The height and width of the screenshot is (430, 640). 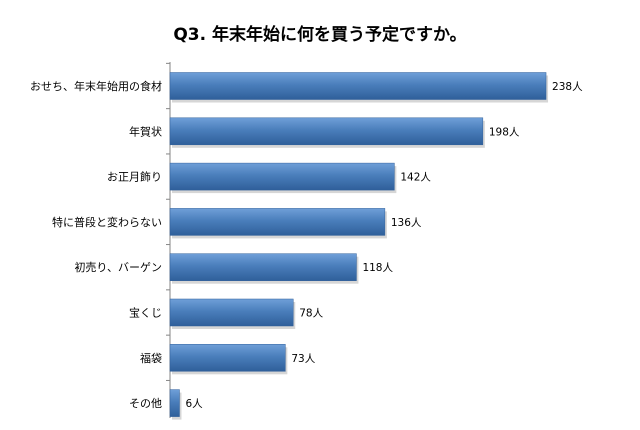 What do you see at coordinates (311, 314) in the screenshot?
I see `value-label: 78人` at bounding box center [311, 314].